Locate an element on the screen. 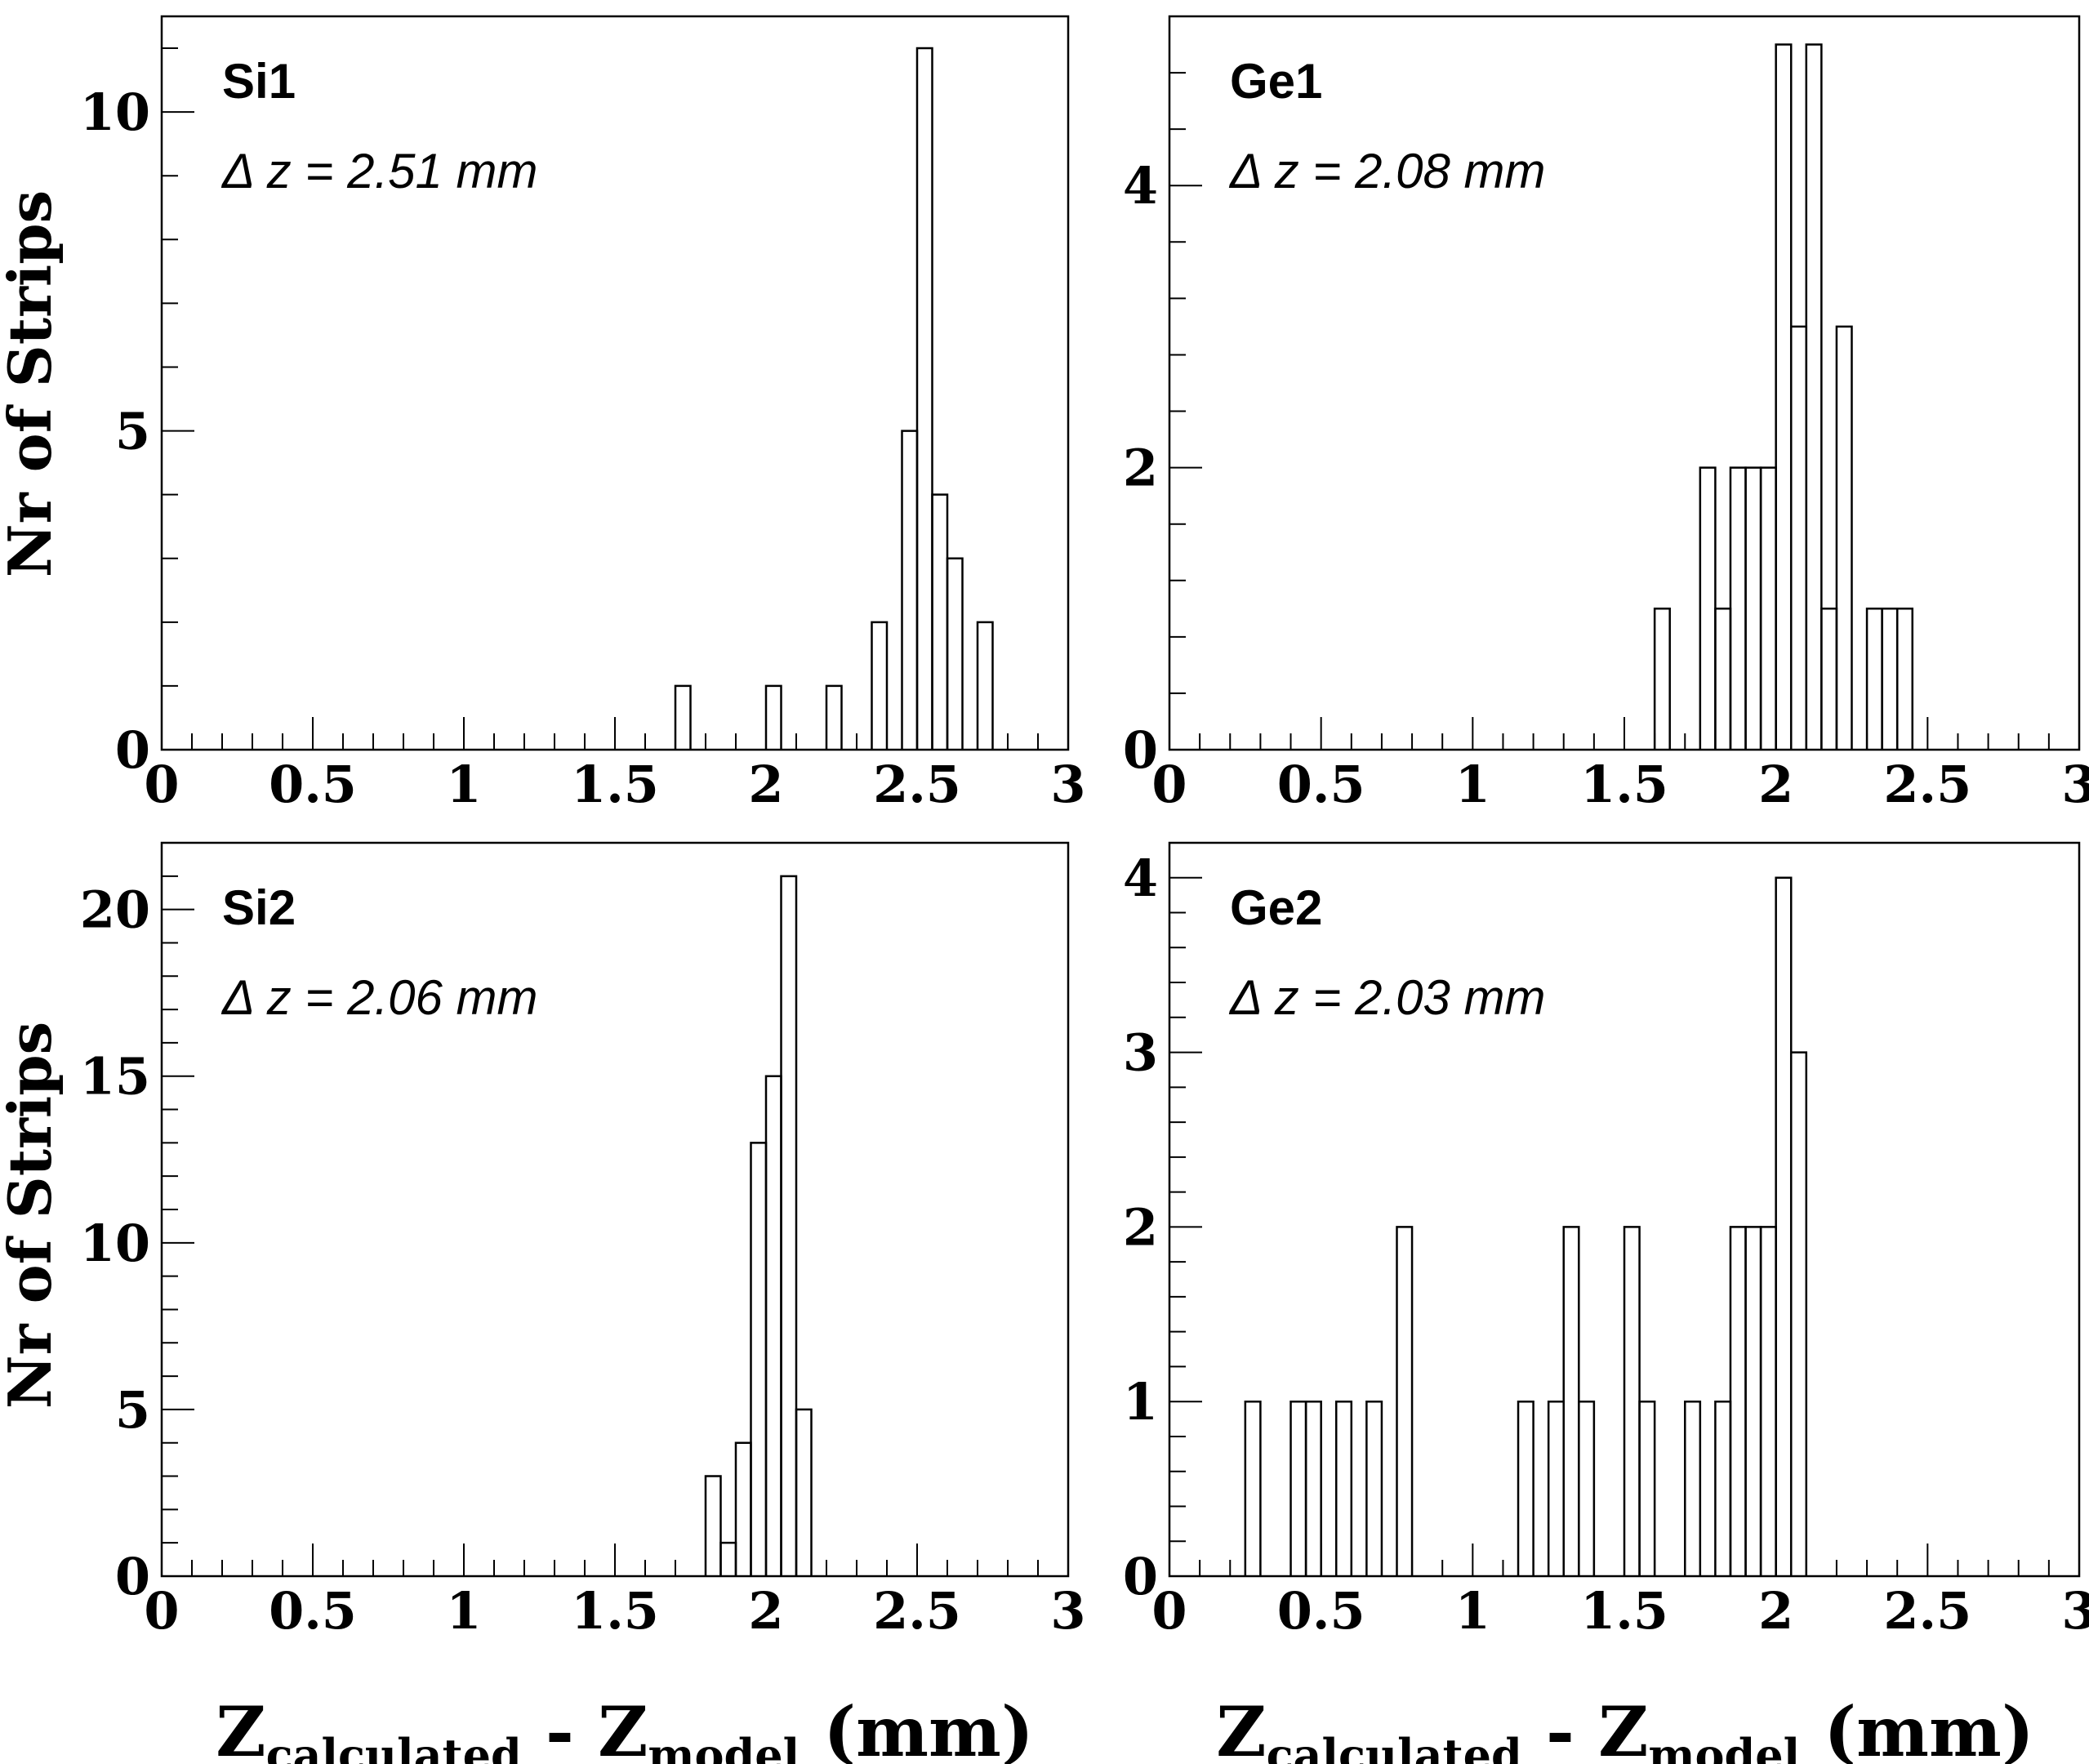 Image resolution: width=2089 pixels, height=1764 pixels. panel-title: Si1 is located at coordinates (259, 81).